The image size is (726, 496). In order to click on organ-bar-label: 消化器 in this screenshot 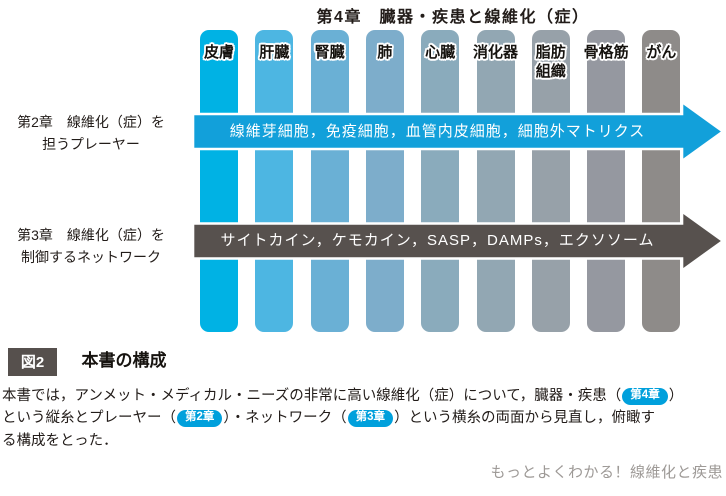, I will do `click(495, 52)`.